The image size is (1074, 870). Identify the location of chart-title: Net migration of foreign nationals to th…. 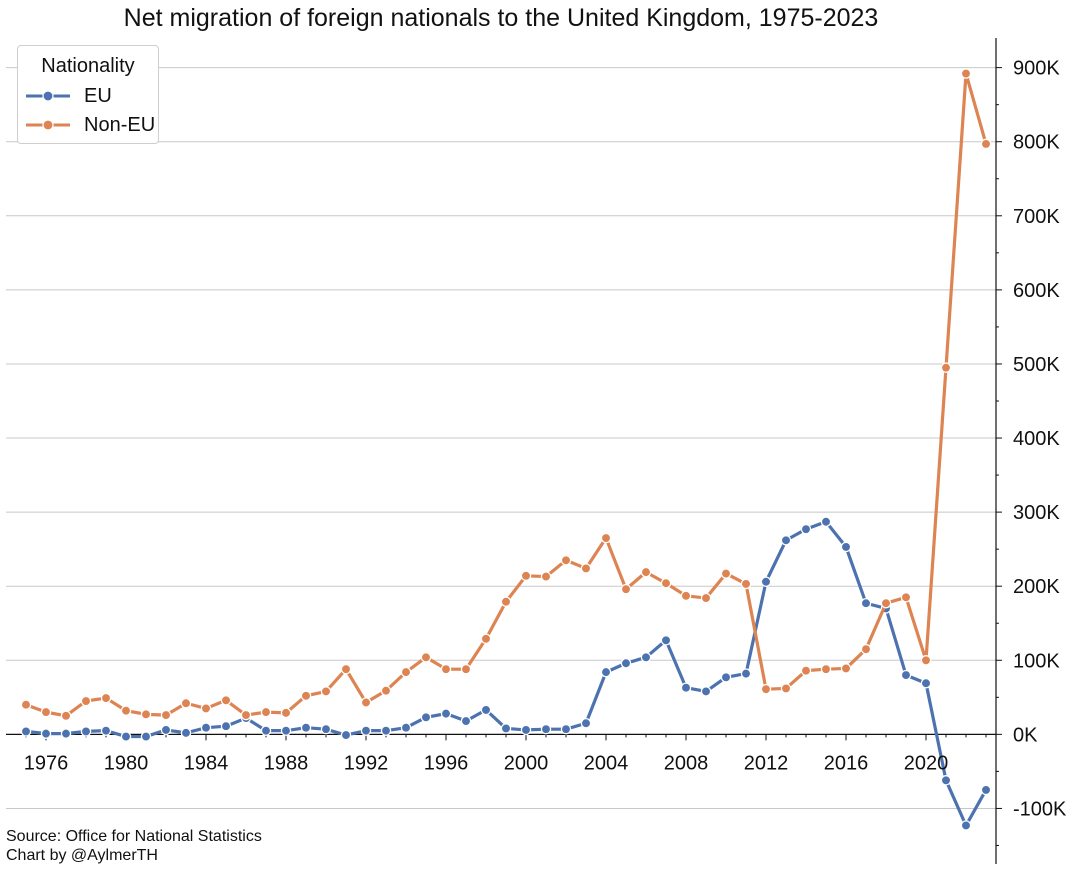
(501, 18).